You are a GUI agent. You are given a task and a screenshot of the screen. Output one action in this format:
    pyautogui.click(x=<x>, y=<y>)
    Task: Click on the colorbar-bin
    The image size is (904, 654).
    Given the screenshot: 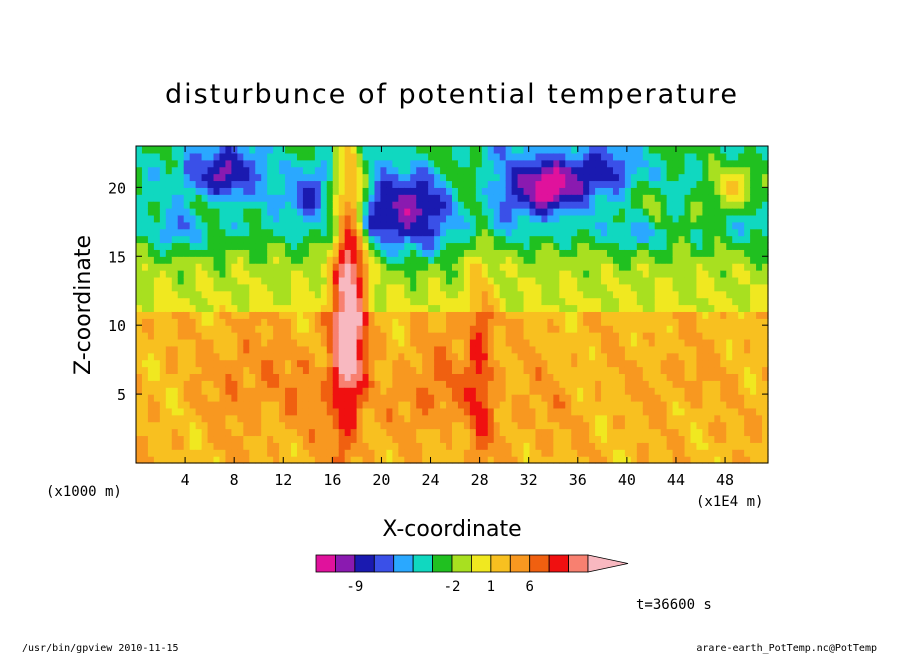 What is the action you would take?
    pyautogui.click(x=403, y=563)
    